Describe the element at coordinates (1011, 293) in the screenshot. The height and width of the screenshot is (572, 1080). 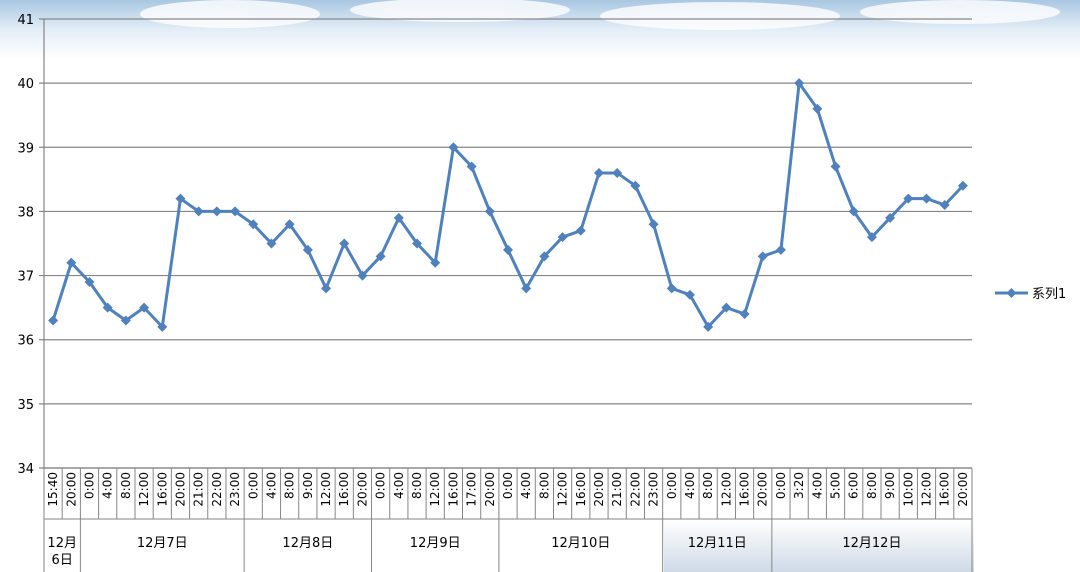
I see `legend-marker-swatch` at that location.